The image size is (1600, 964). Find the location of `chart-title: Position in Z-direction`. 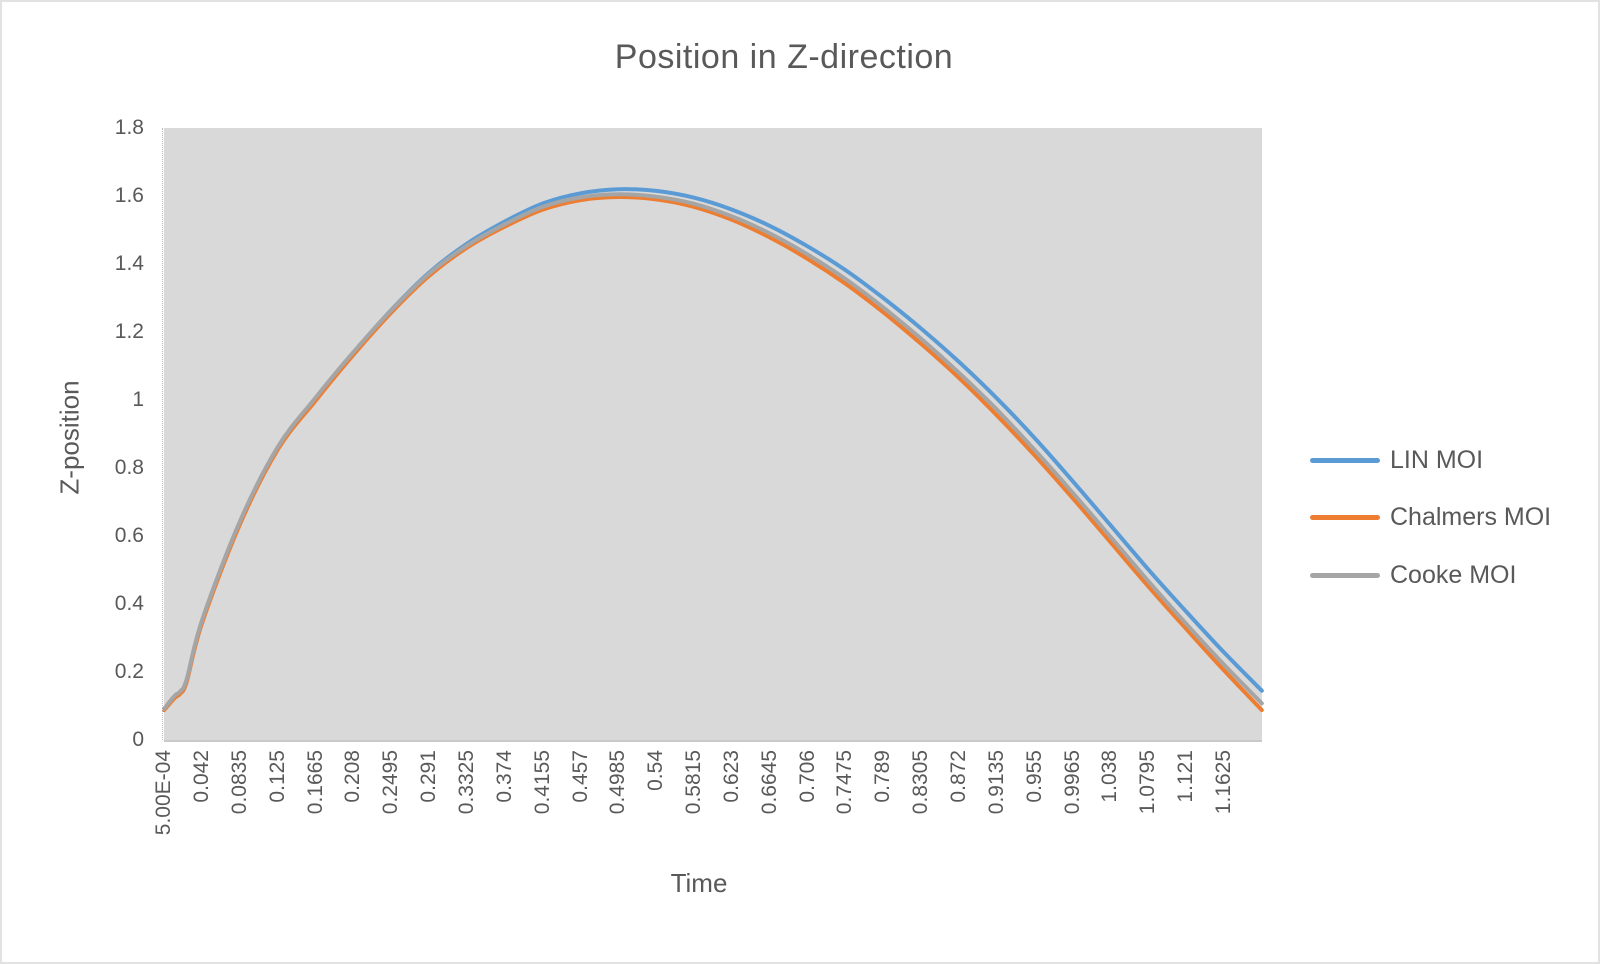

chart-title: Position in Z-direction is located at coordinates (784, 57).